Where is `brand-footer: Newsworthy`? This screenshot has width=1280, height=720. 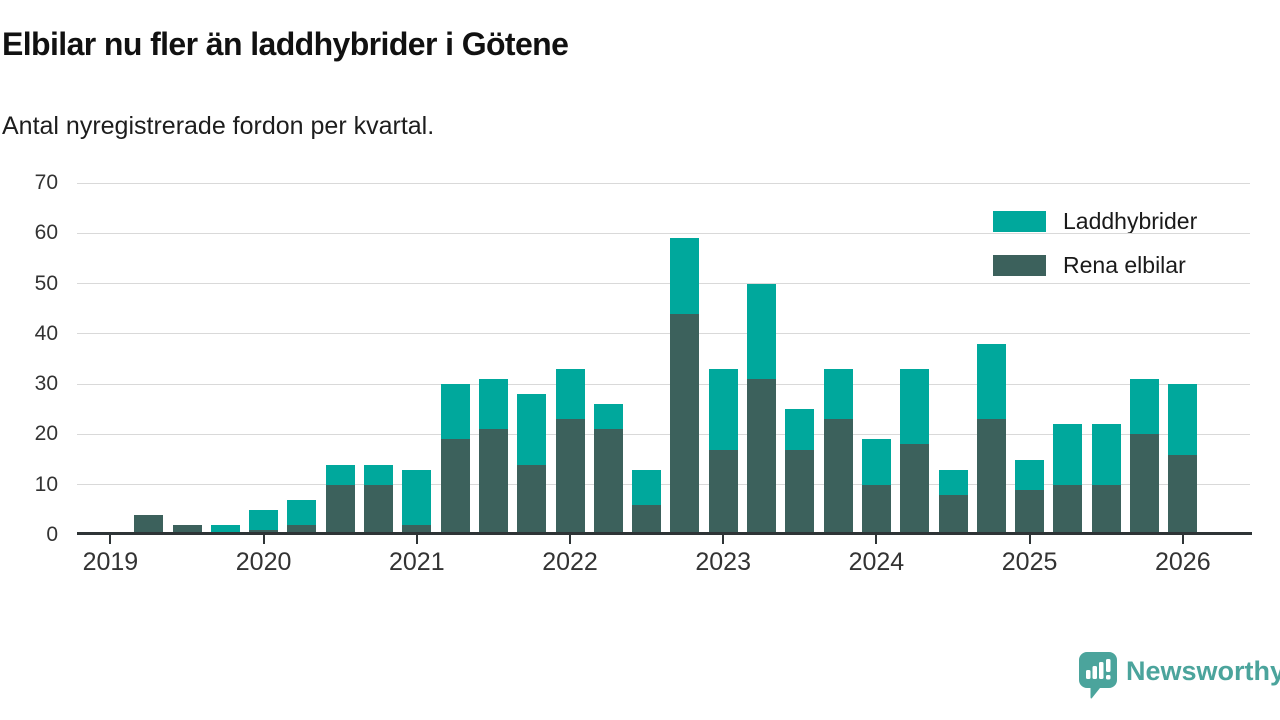
brand-footer: Newsworthy is located at coordinates (1179, 675).